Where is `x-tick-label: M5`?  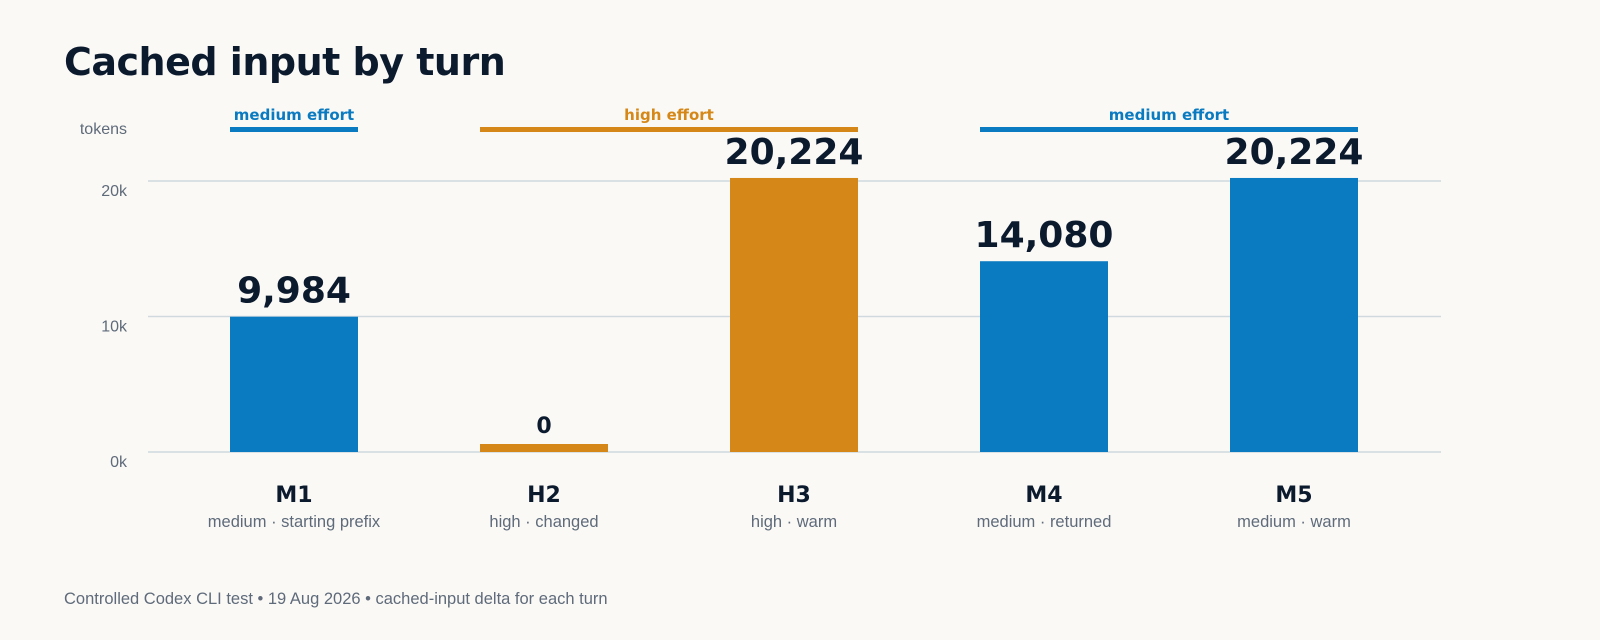
x-tick-label: M5 is located at coordinates (1293, 495).